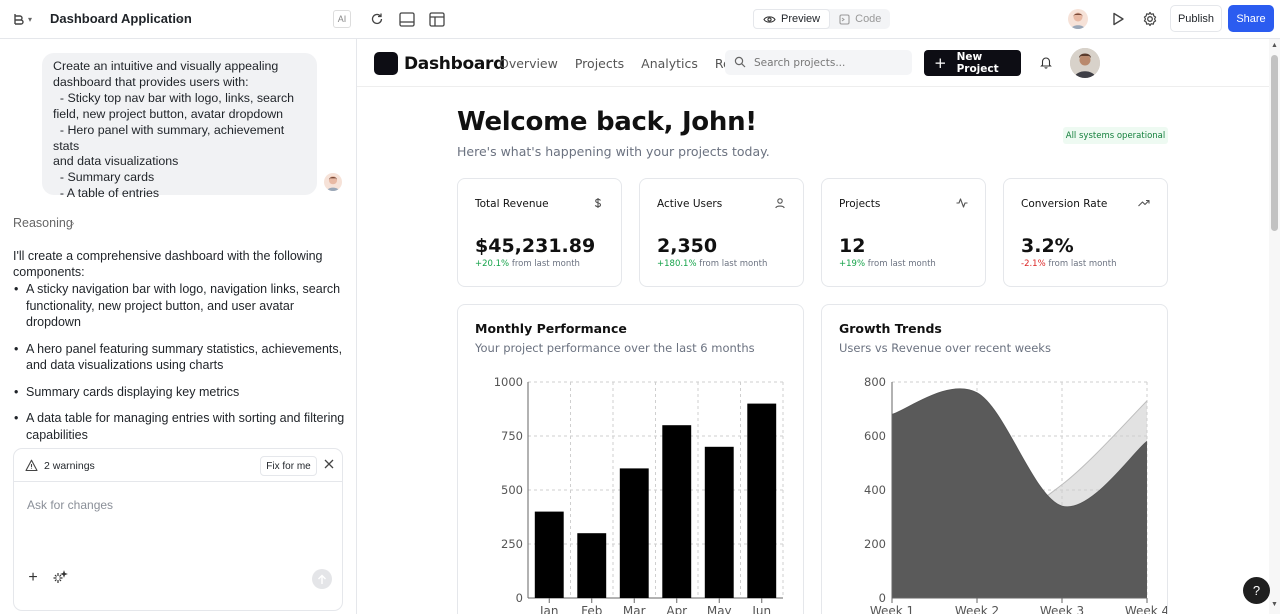 This screenshot has width=1280, height=614. Describe the element at coordinates (31, 465) in the screenshot. I see `warning-triangle-icon` at that location.